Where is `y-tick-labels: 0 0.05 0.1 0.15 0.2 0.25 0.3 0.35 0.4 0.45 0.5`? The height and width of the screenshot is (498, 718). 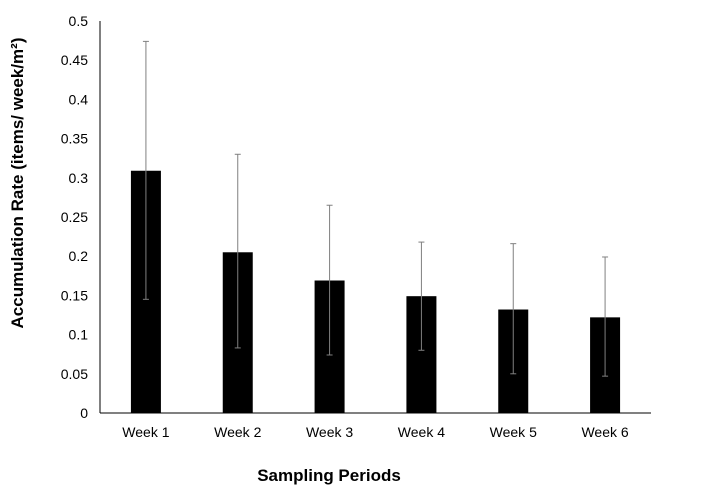
y-tick-labels: 0 0.05 0.1 0.15 0.2 0.25 0.3 0.35 0.4 0.45 0.5 is located at coordinates (74, 217).